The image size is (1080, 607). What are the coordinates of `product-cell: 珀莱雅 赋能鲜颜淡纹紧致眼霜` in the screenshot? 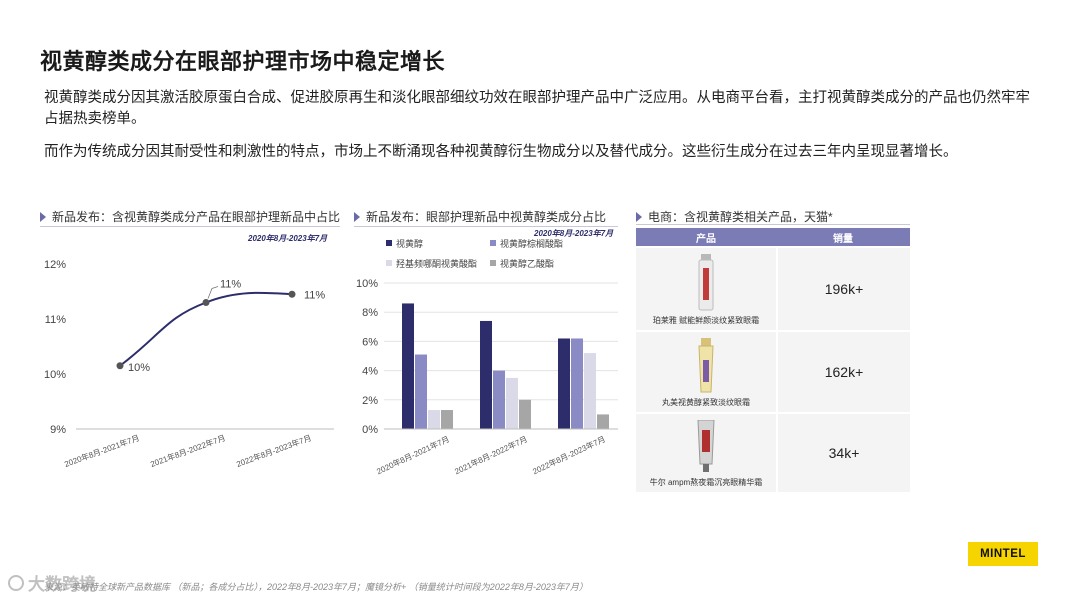 It's located at (706, 289).